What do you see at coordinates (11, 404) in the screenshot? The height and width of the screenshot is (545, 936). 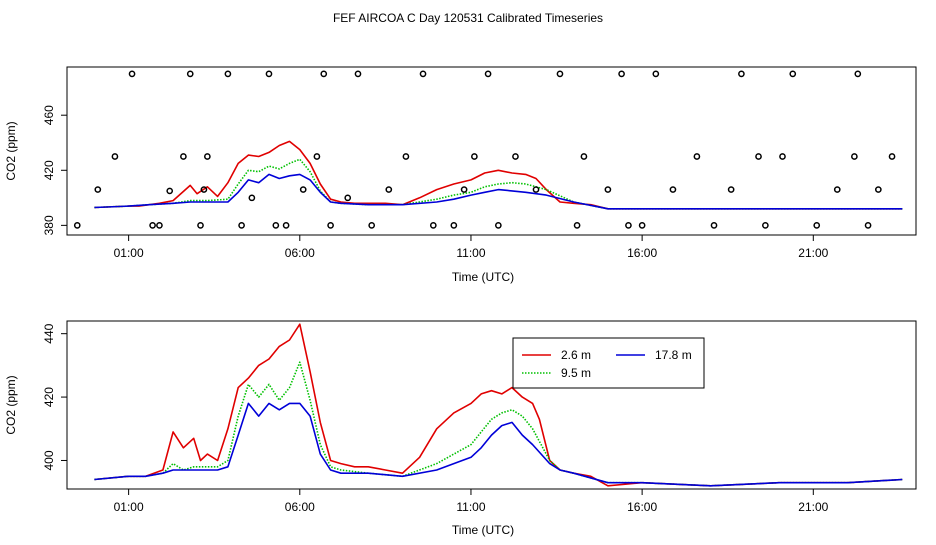 I see `bottom-y-axis-label: CO2 (ppm)` at bounding box center [11, 404].